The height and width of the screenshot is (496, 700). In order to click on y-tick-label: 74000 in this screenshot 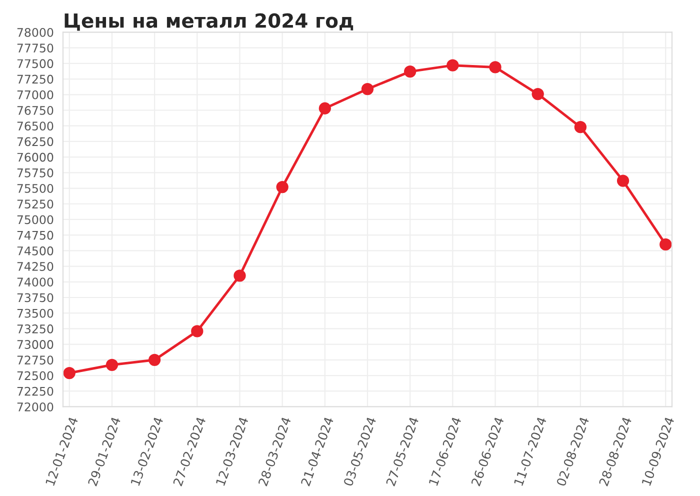, I will do `click(35, 282)`.